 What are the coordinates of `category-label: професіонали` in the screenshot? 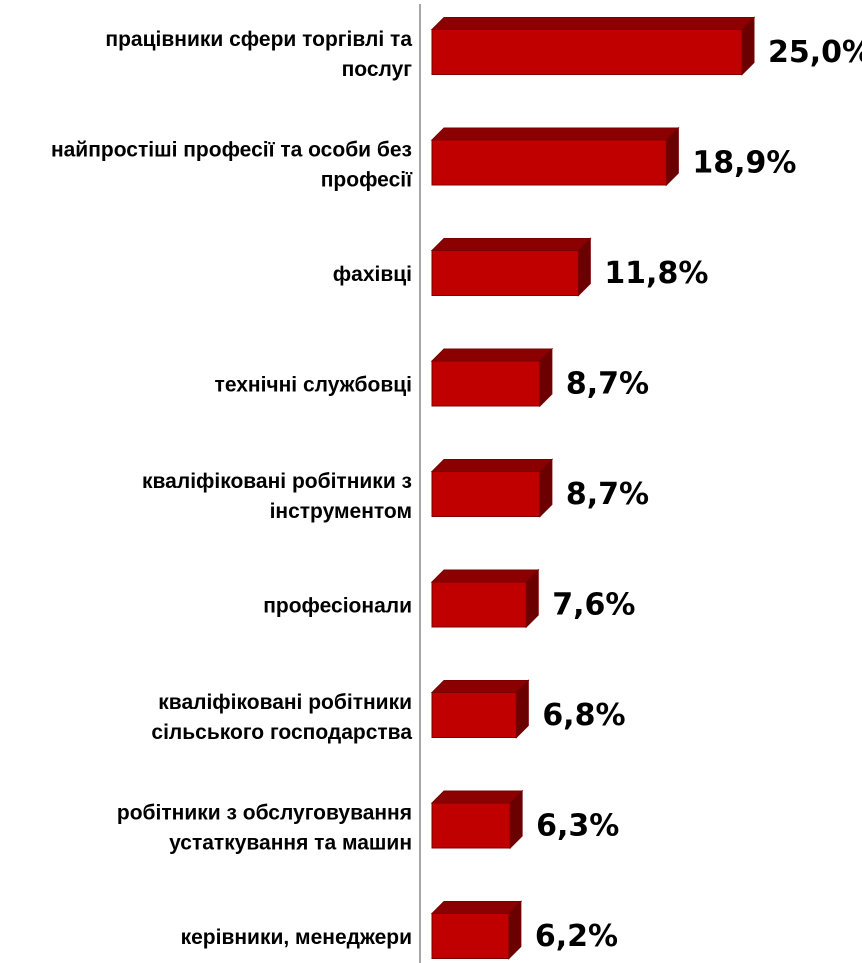 It's located at (337, 606).